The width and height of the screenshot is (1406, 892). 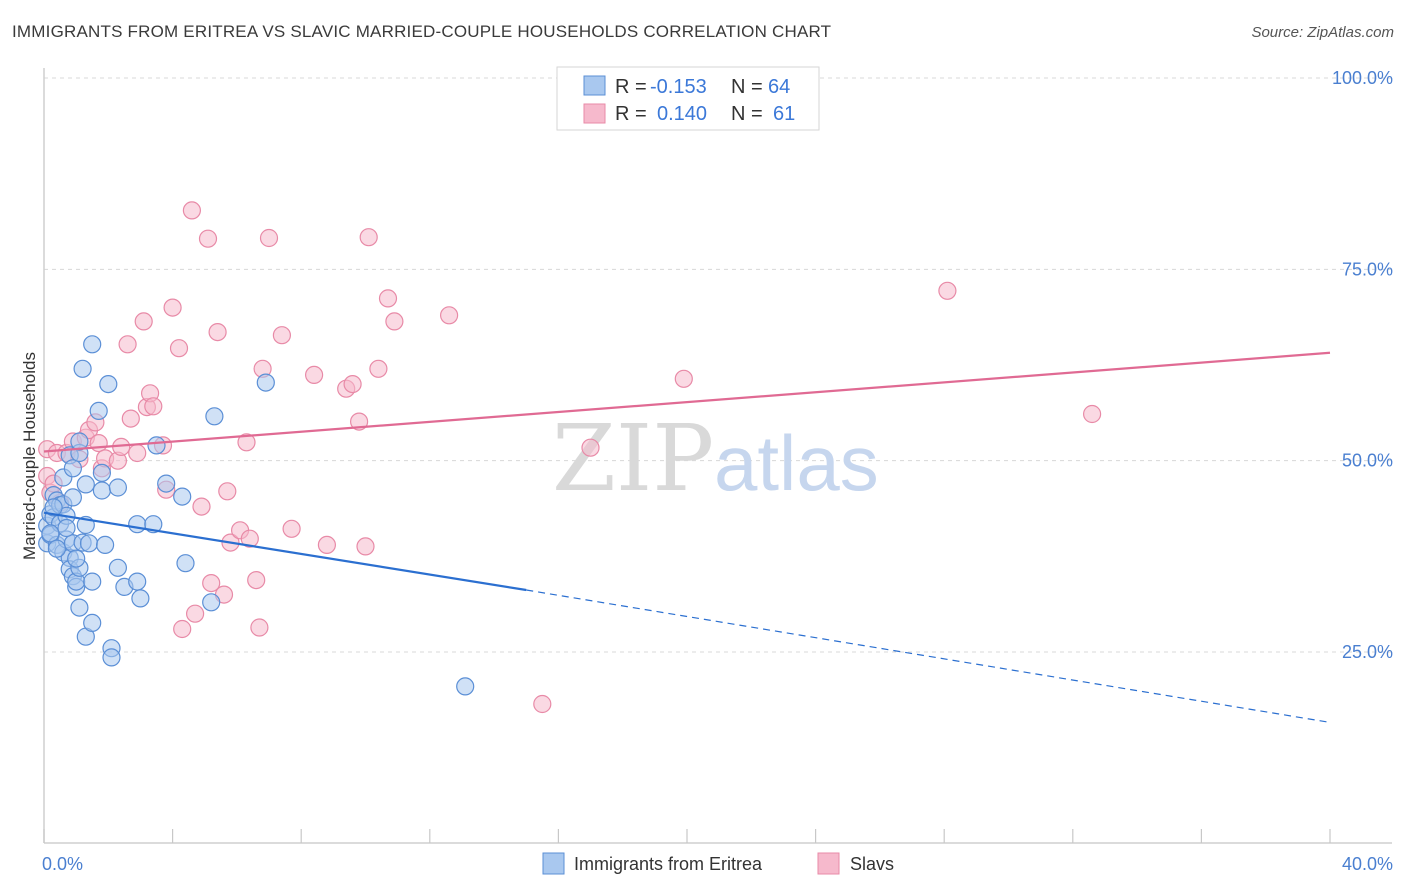 What do you see at coordinates (784, 114) in the screenshot?
I see `legend-n-value-slavs: 61` at bounding box center [784, 114].